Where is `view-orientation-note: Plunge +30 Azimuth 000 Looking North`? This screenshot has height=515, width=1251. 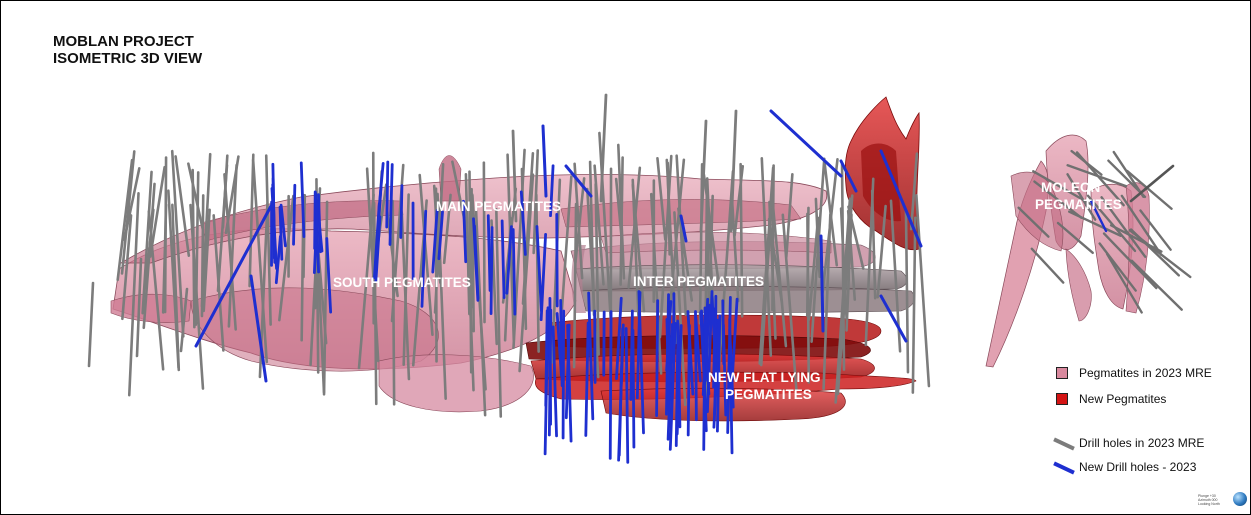 view-orientation-note: Plunge +30 Azimuth 000 Looking North is located at coordinates (1215, 500).